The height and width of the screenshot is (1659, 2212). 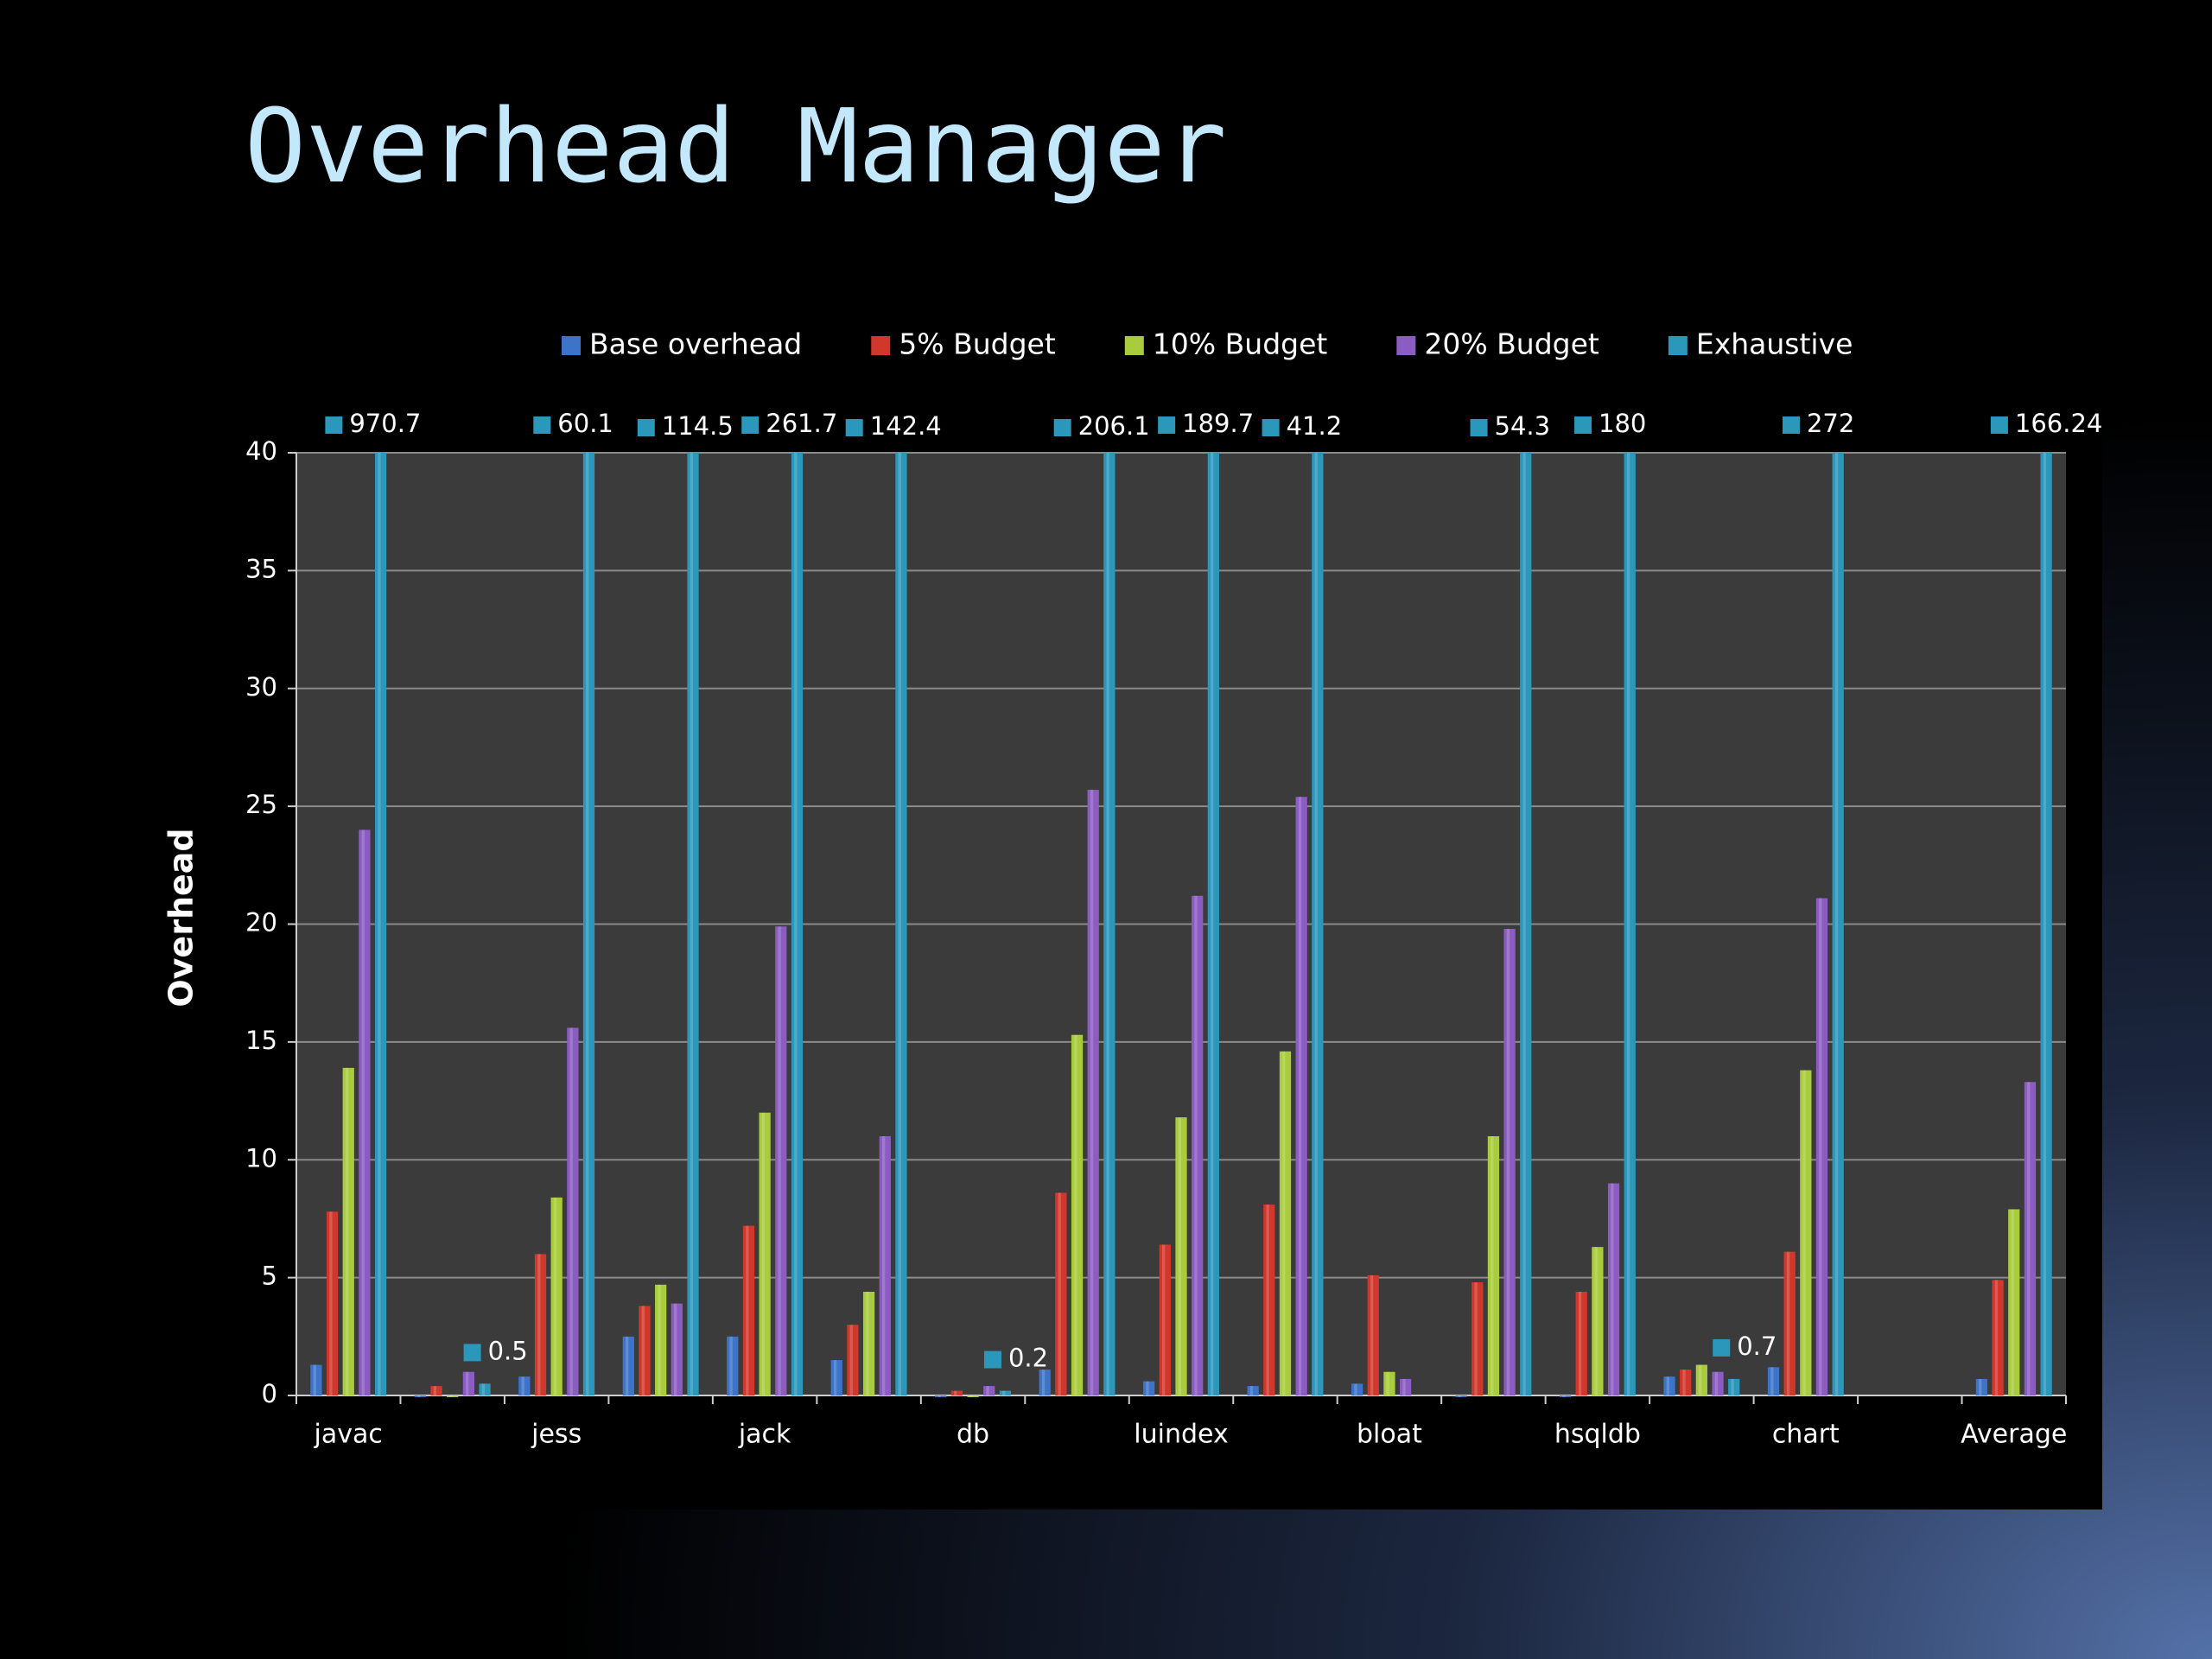 I want to click on data-label: 166.24, so click(x=2058, y=423).